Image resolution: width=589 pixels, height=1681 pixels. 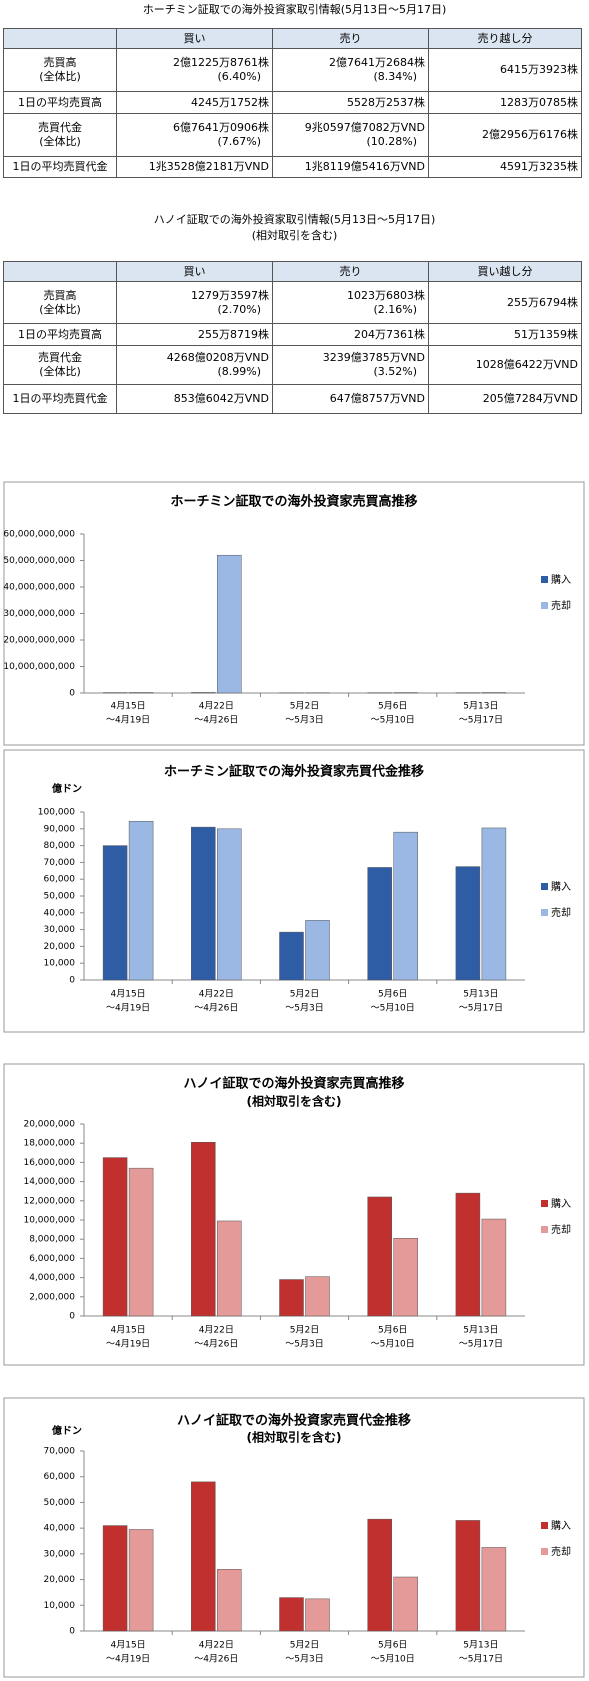 I want to click on table-title: ハノイ証取での海外投資家取引情報(5月13日～5月17日), so click(x=294, y=219).